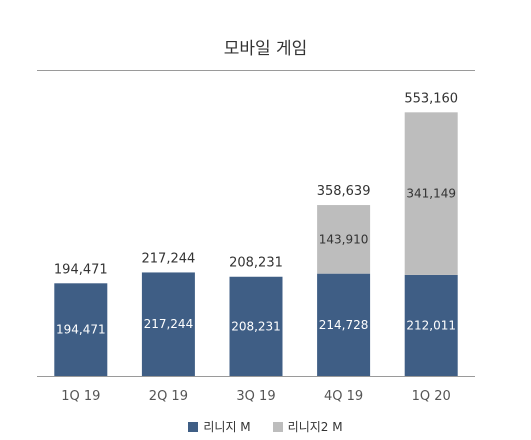 This screenshot has height=440, width=531. I want to click on legend: 리니지 M 리니지2 M, so click(265, 426).